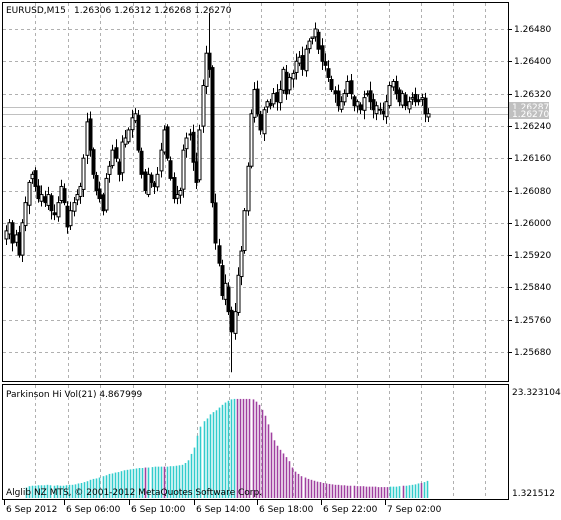  I want to click on candle-body-down, so click(405, 100).